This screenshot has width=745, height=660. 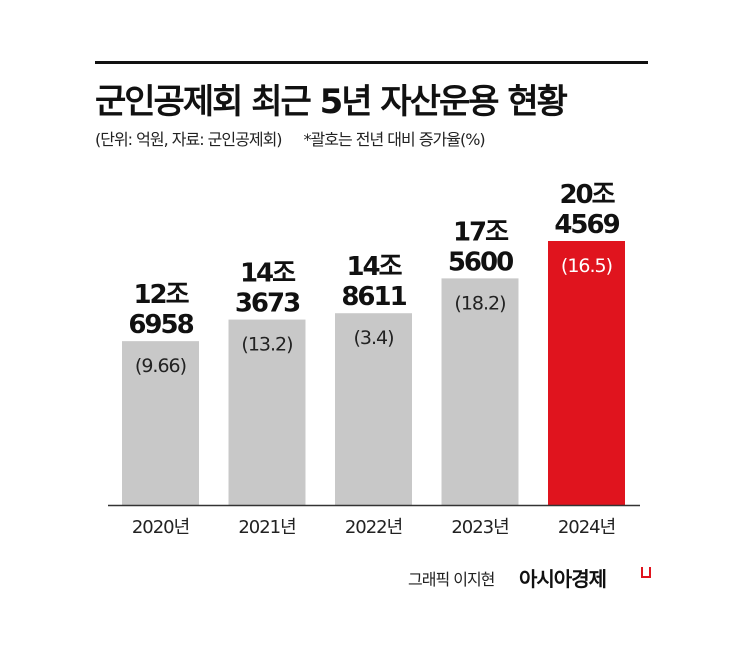 I want to click on bar-2024년, so click(x=586, y=373).